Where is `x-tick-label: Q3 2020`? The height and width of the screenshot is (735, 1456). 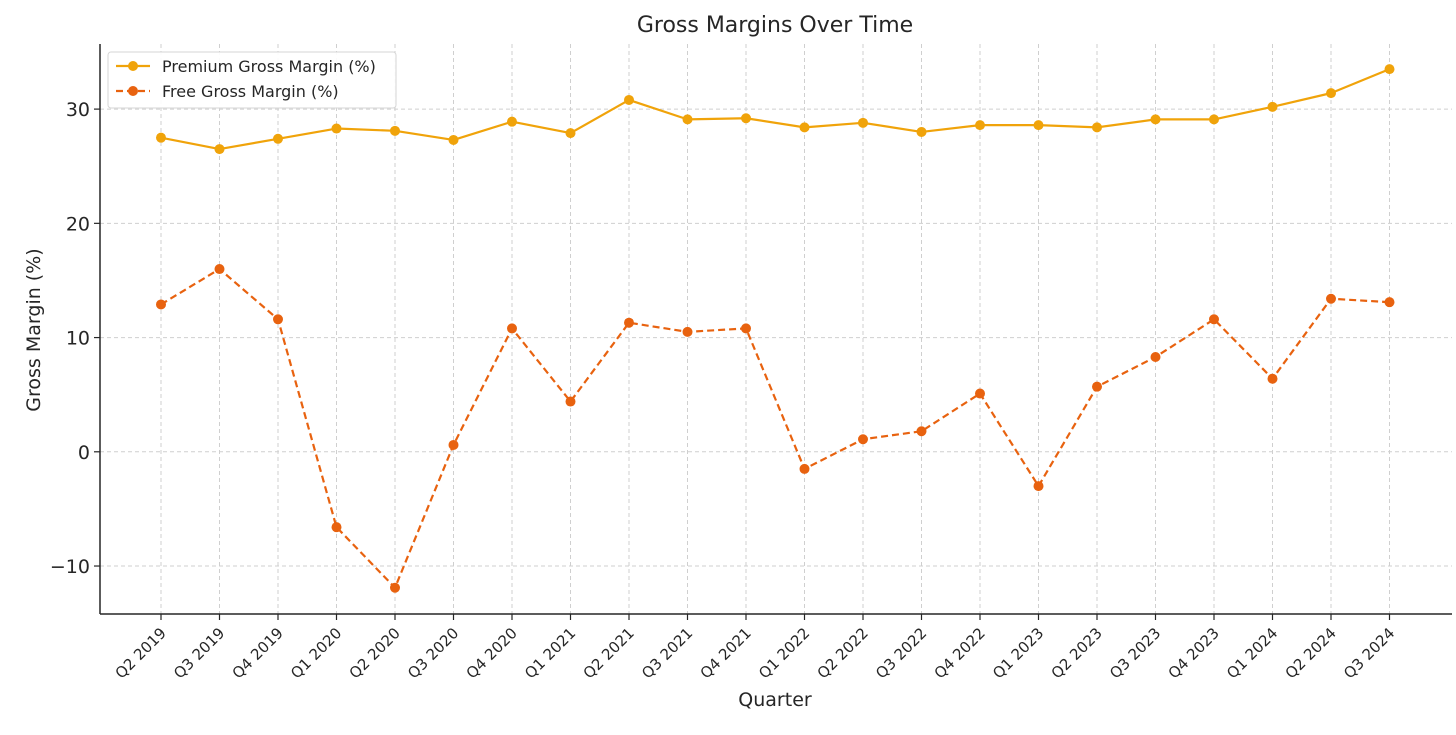 x-tick-label: Q3 2020 is located at coordinates (433, 653).